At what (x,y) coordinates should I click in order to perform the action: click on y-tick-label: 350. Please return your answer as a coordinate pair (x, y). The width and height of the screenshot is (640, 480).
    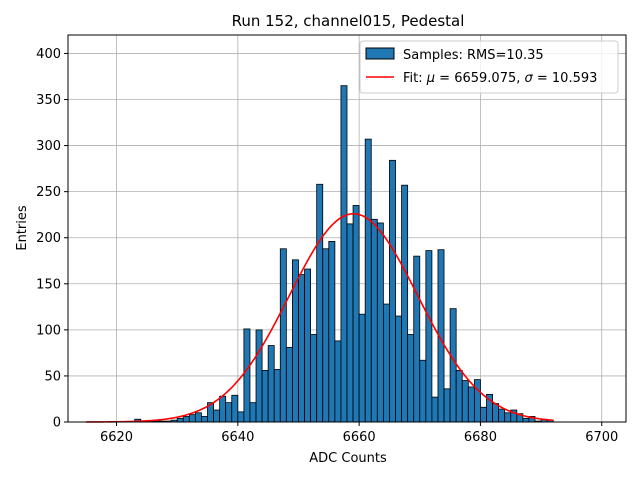
    Looking at the image, I should click on (48, 100).